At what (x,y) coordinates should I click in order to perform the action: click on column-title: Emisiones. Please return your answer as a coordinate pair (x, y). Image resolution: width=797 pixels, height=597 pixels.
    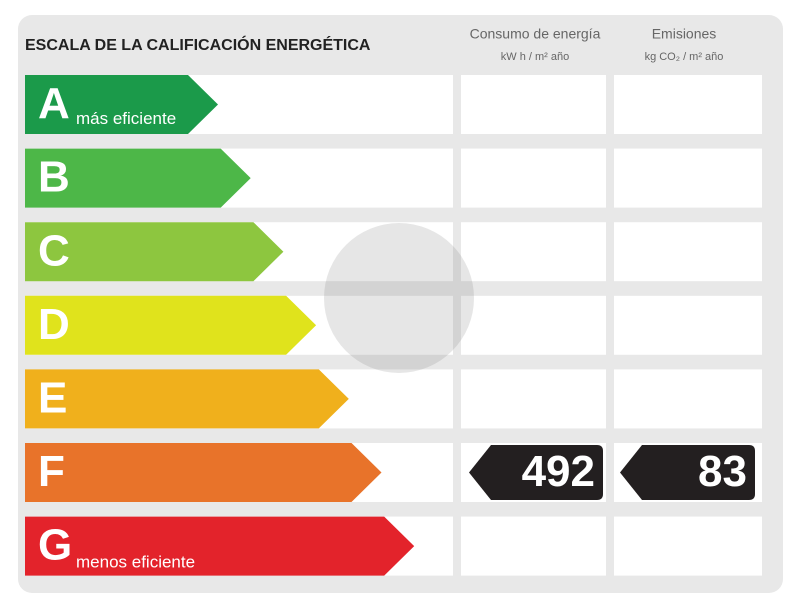
    Looking at the image, I should click on (684, 34).